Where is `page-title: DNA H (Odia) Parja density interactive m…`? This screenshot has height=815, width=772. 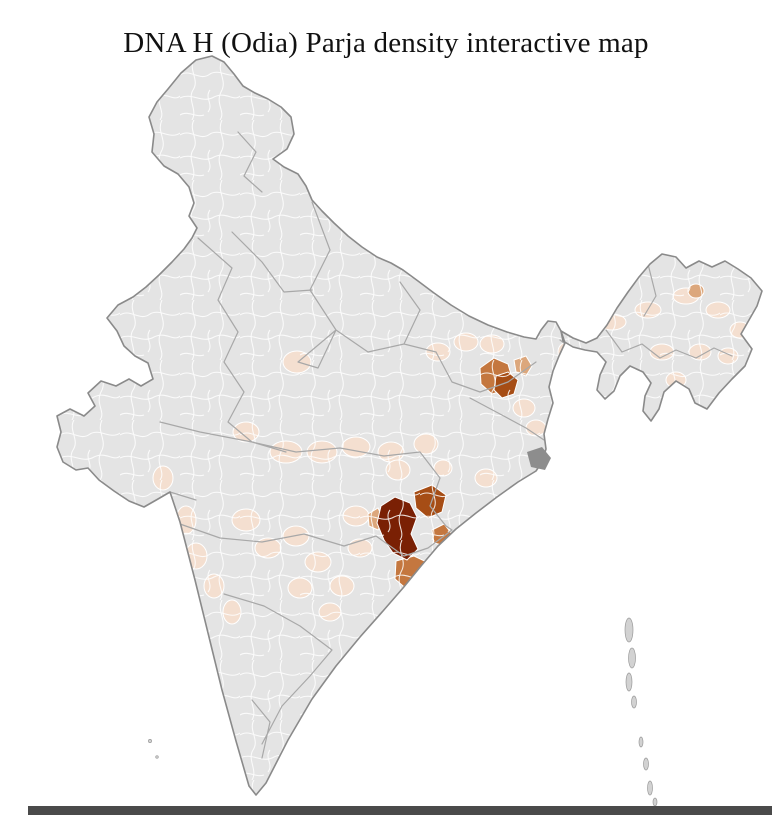
page-title: DNA H (Odia) Parja density interactive m… is located at coordinates (386, 43).